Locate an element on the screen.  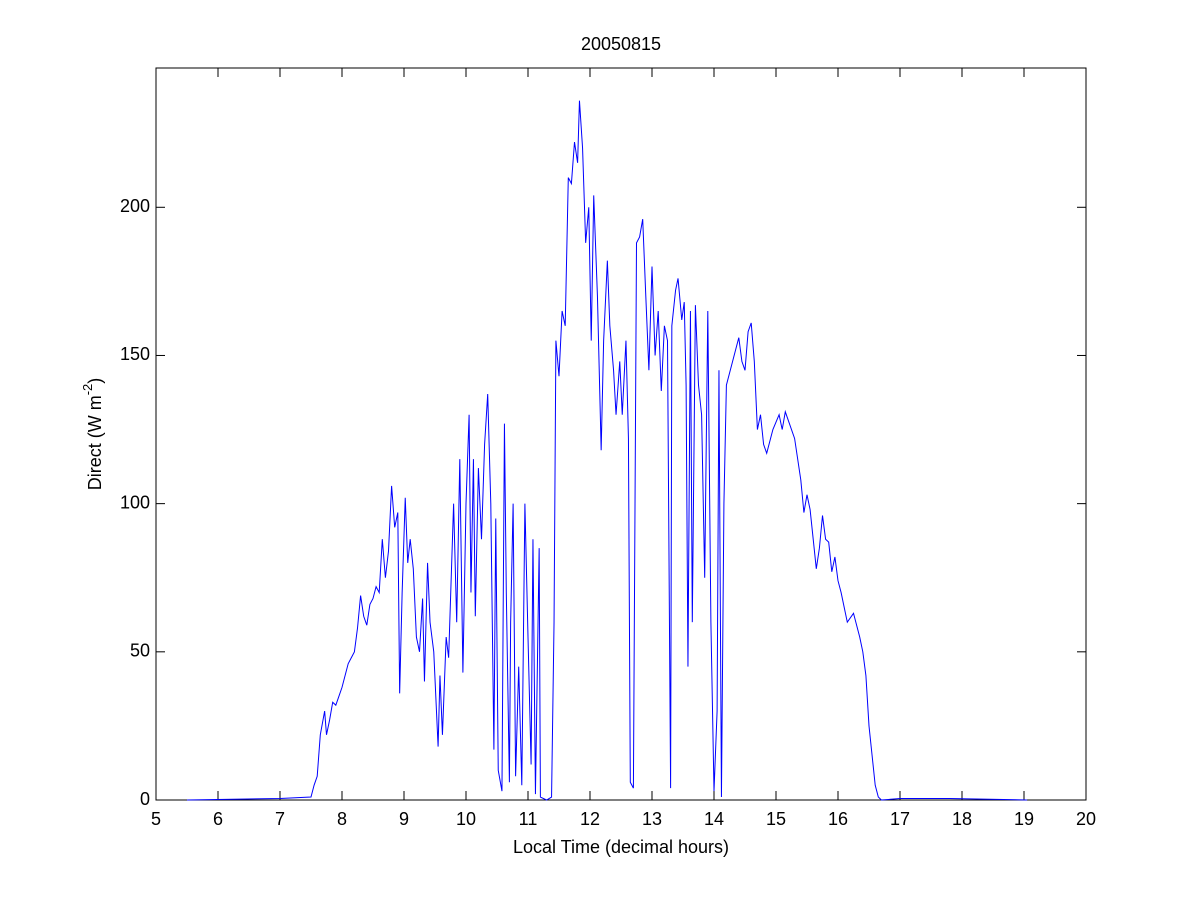
x-tick-label: 6 is located at coordinates (218, 819).